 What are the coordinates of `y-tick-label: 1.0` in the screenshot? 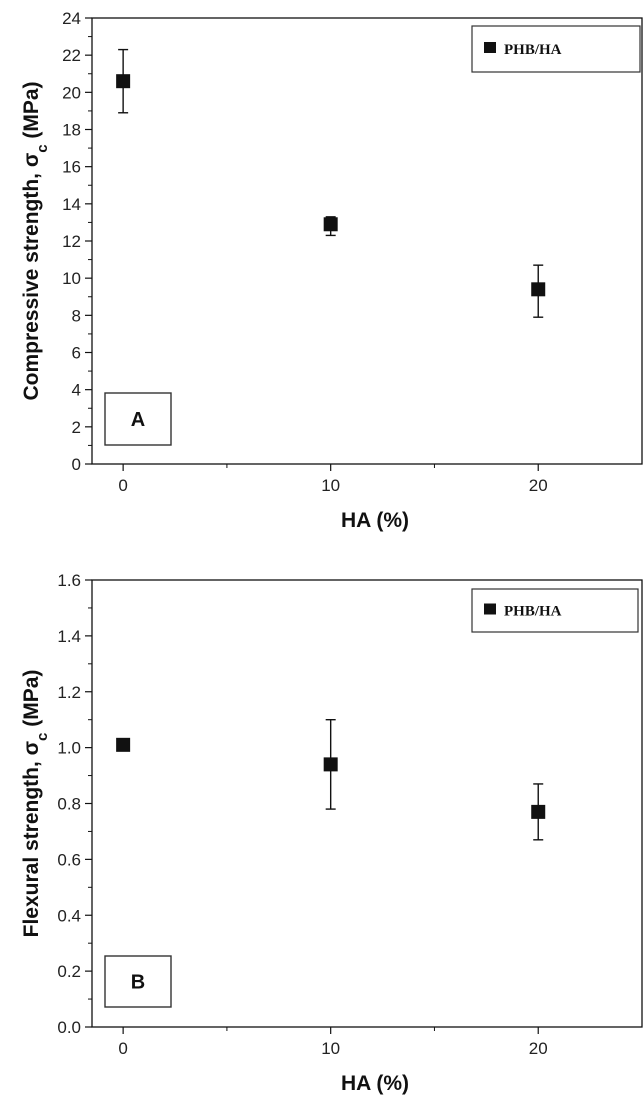 It's located at (69, 748).